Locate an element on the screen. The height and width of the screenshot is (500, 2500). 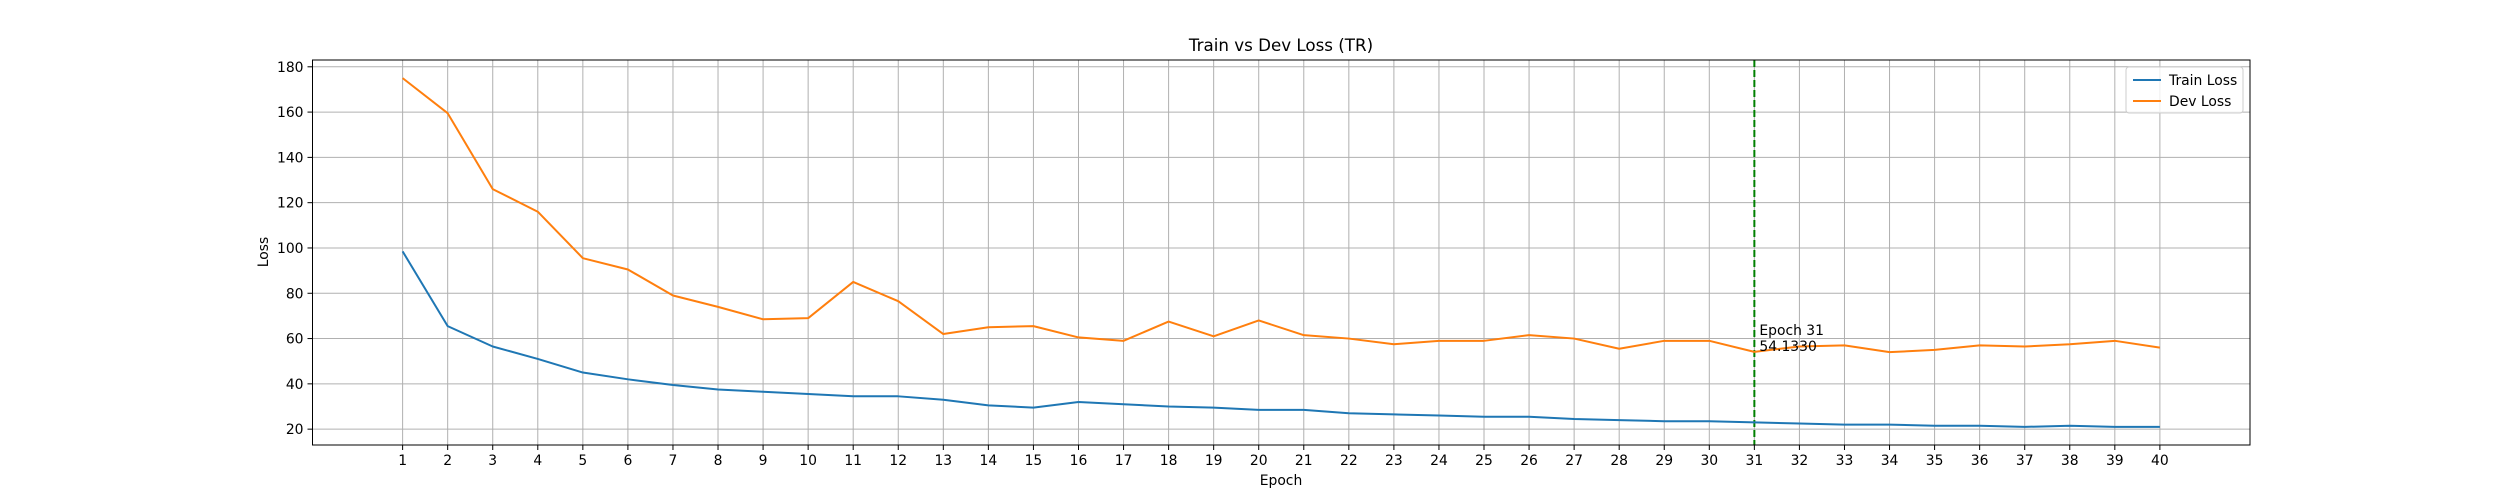
x-tick-label: 30 is located at coordinates (1709, 461).